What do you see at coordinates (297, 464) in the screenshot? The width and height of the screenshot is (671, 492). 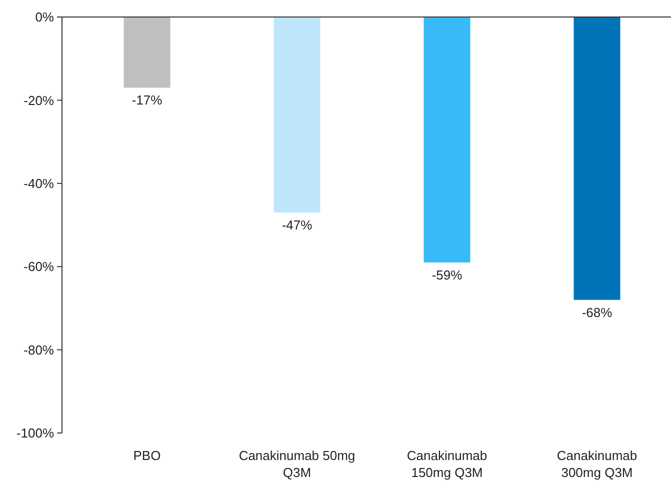 I see `x-tick-label: Canakinumab 50mg Q3M` at bounding box center [297, 464].